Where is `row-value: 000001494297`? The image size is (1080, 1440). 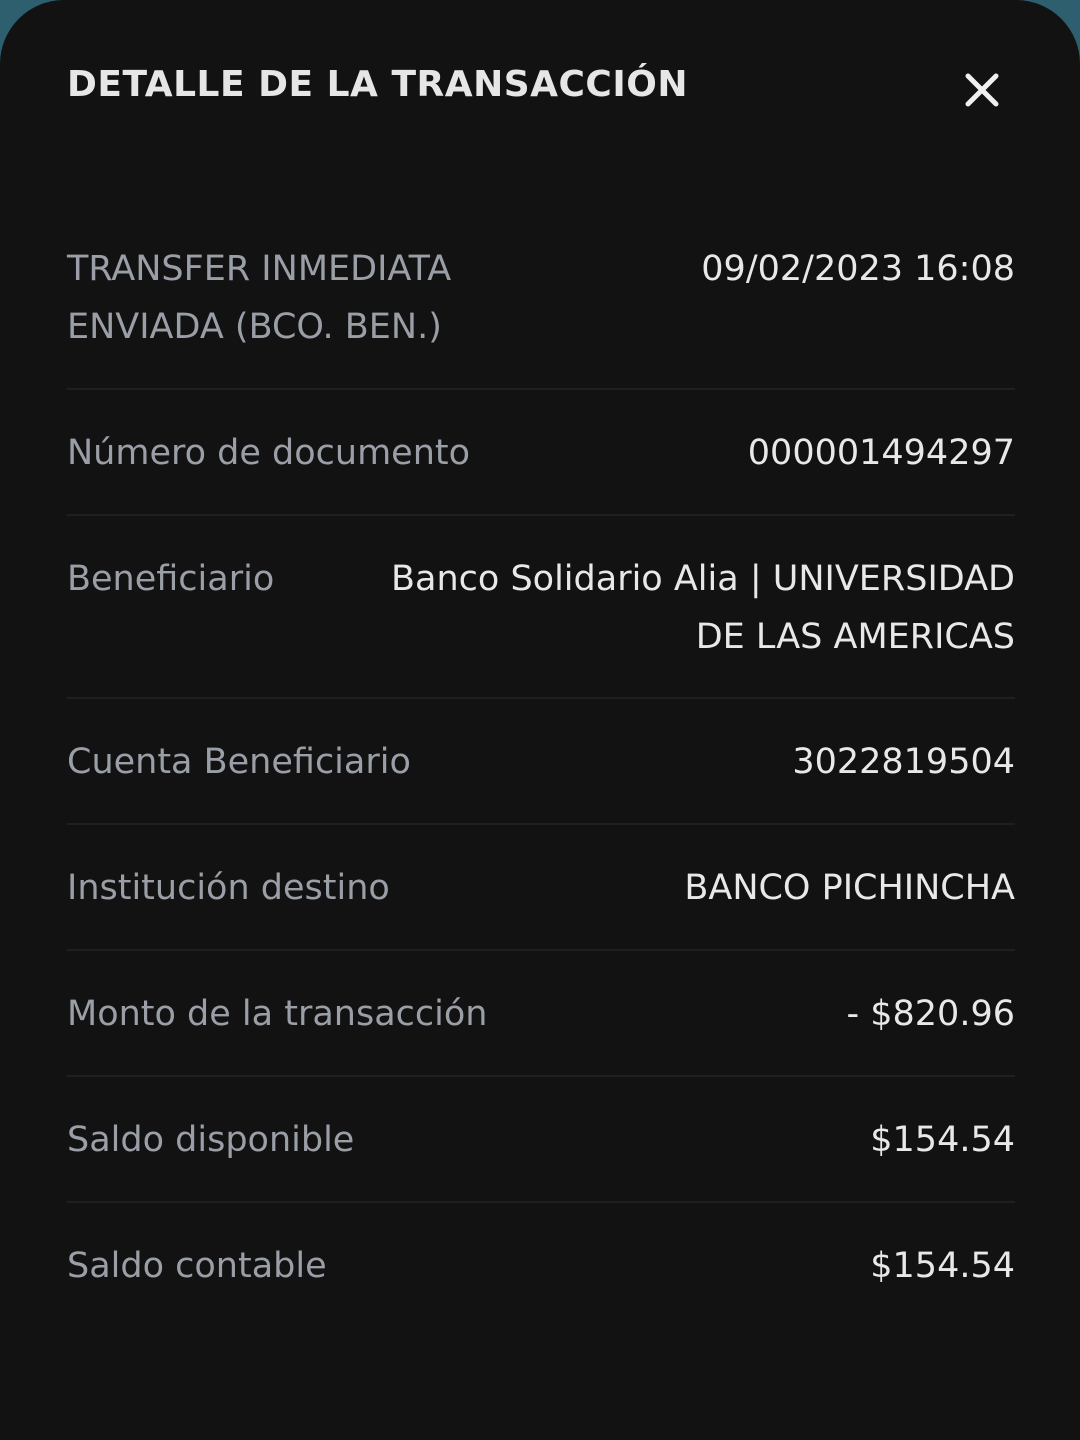 row-value: 000001494297 is located at coordinates (881, 453).